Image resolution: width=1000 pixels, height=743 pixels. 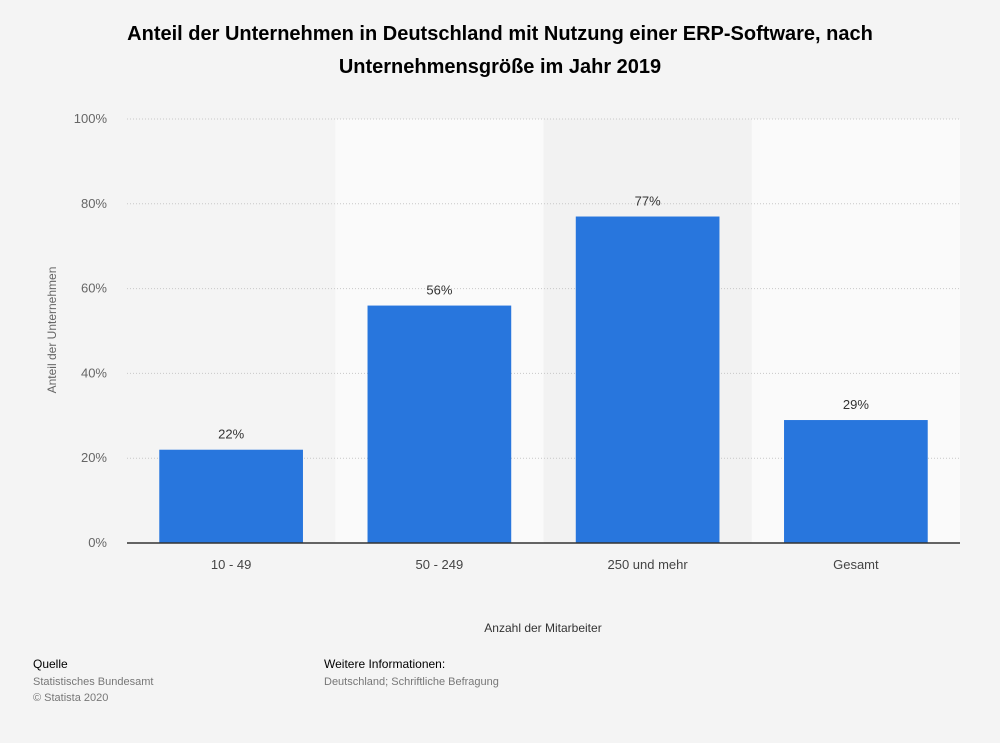 I want to click on x-tick-label: Gesamt, so click(x=856, y=564).